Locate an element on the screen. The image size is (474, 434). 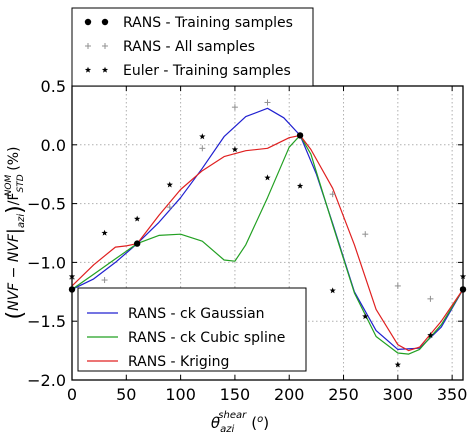
ylabel-bar: | is located at coordinates (14, 231).